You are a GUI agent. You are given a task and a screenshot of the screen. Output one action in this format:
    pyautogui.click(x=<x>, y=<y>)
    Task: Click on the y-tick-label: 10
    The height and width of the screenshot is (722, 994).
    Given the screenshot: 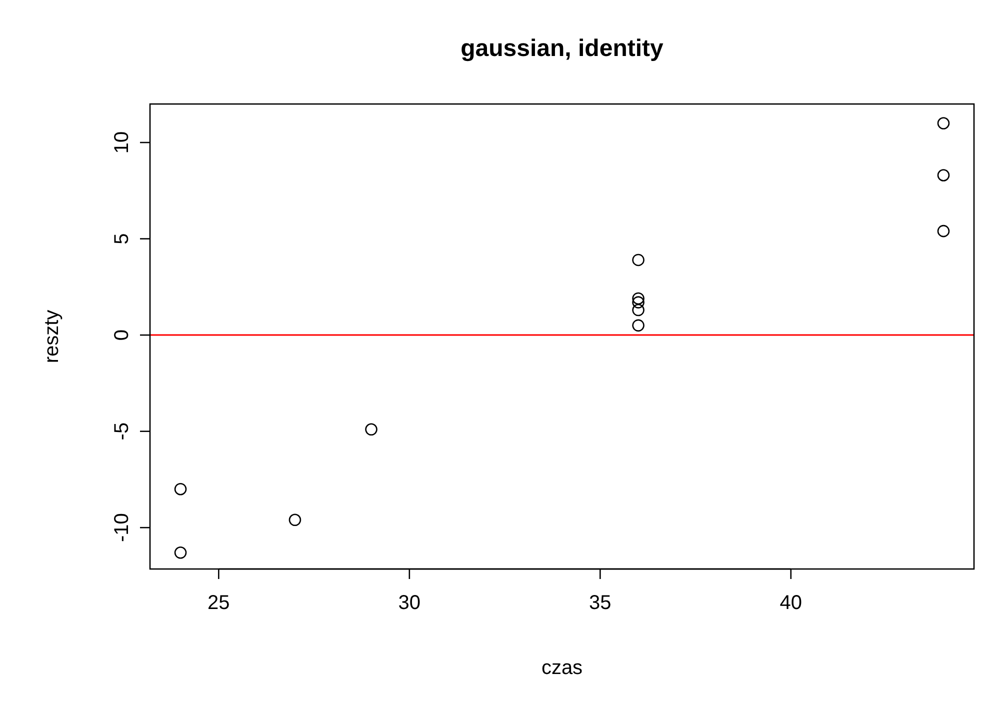 What is the action you would take?
    pyautogui.click(x=122, y=142)
    